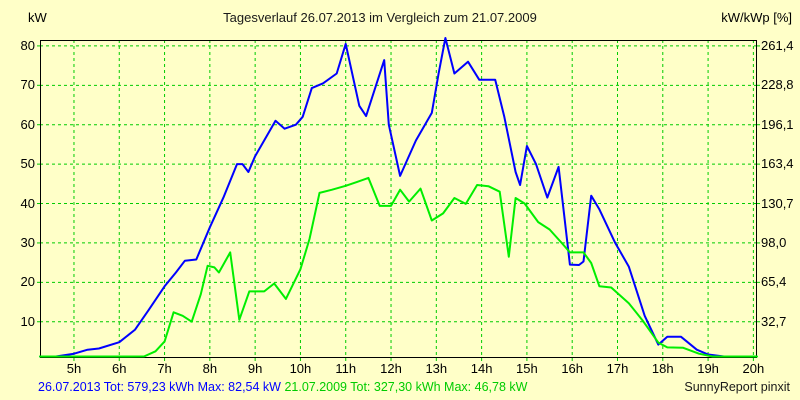 Image resolution: width=800 pixels, height=400 pixels. I want to click on footer-series1-stats: 26.07.2013 Tot: 579,23 kWh Max: 82,54 kW, so click(159, 387).